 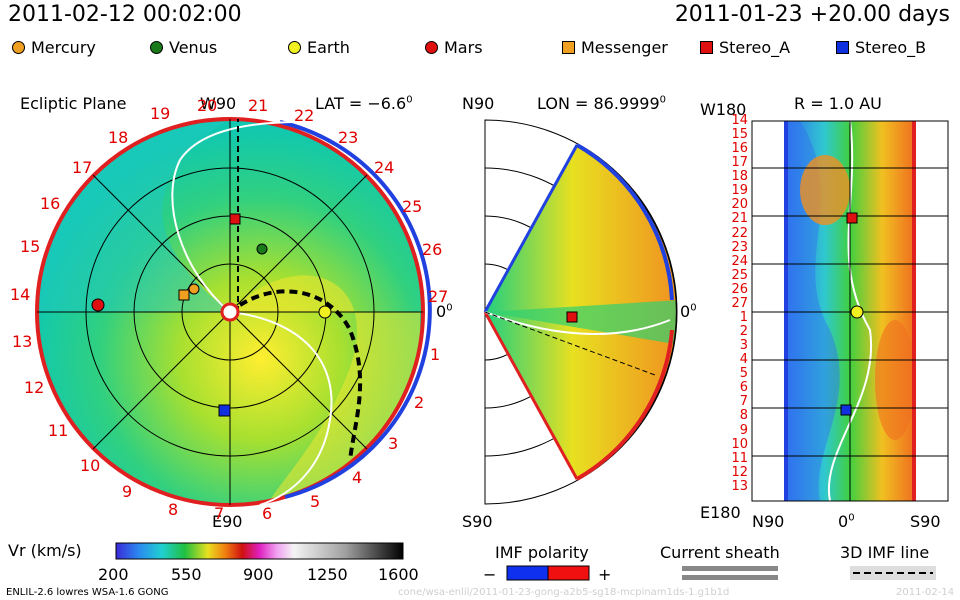 I want to click on mercury-marker-icon, so click(x=18, y=47).